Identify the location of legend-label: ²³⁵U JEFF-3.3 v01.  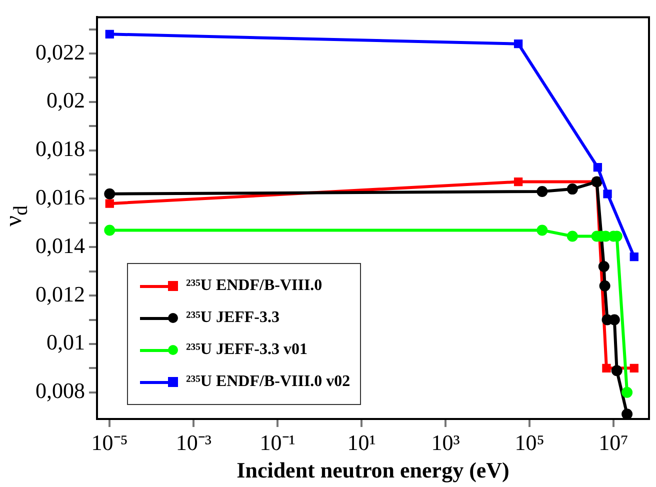
(247, 350).